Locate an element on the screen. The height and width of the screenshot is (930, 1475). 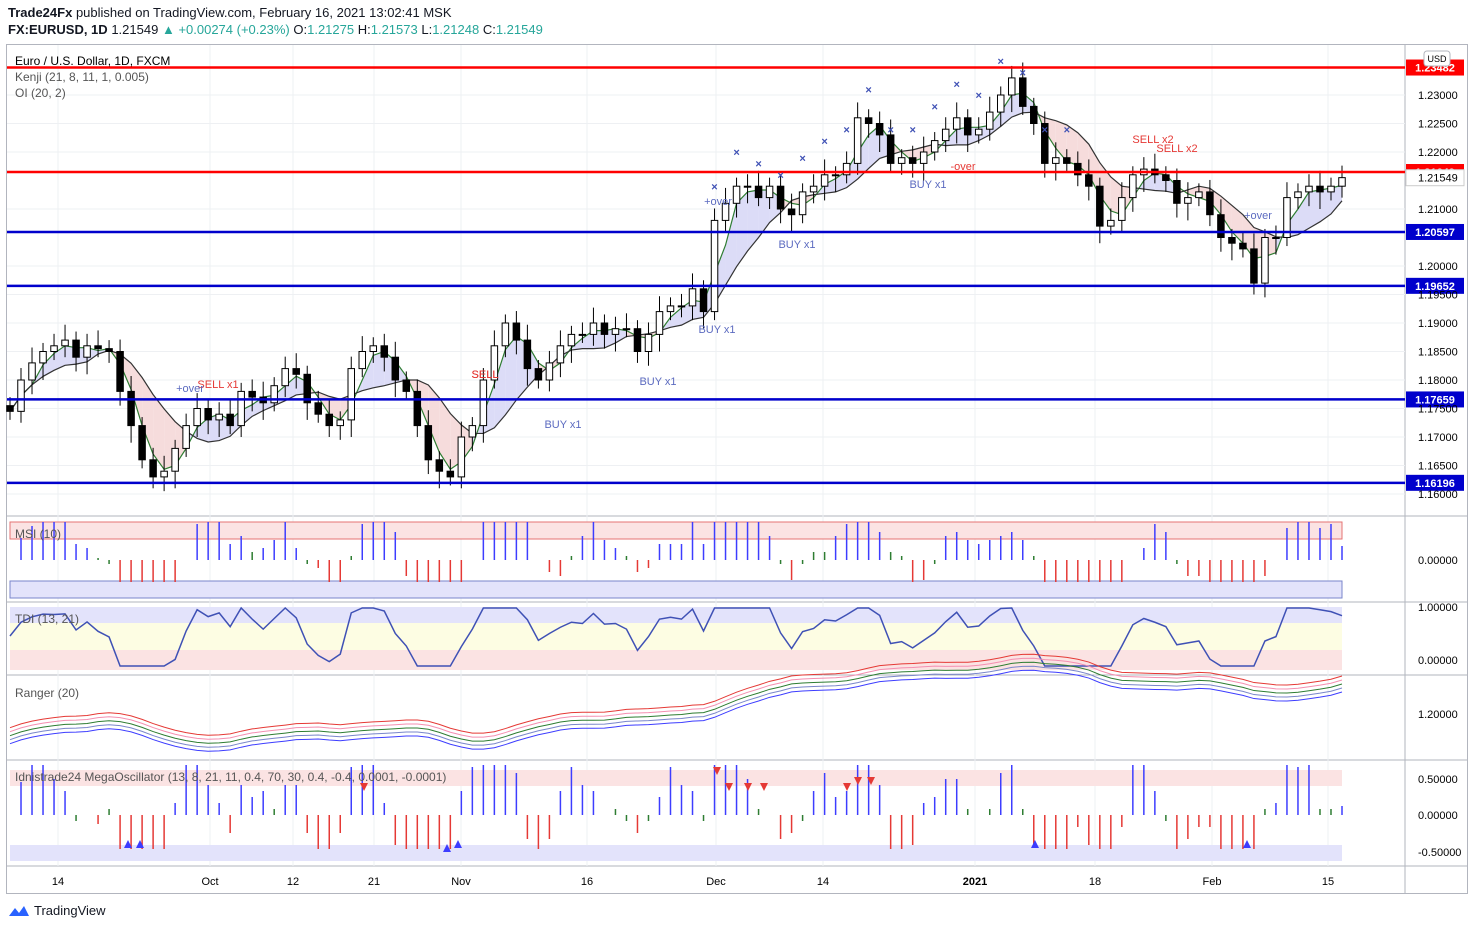
mega-upper-band is located at coordinates (676, 778).